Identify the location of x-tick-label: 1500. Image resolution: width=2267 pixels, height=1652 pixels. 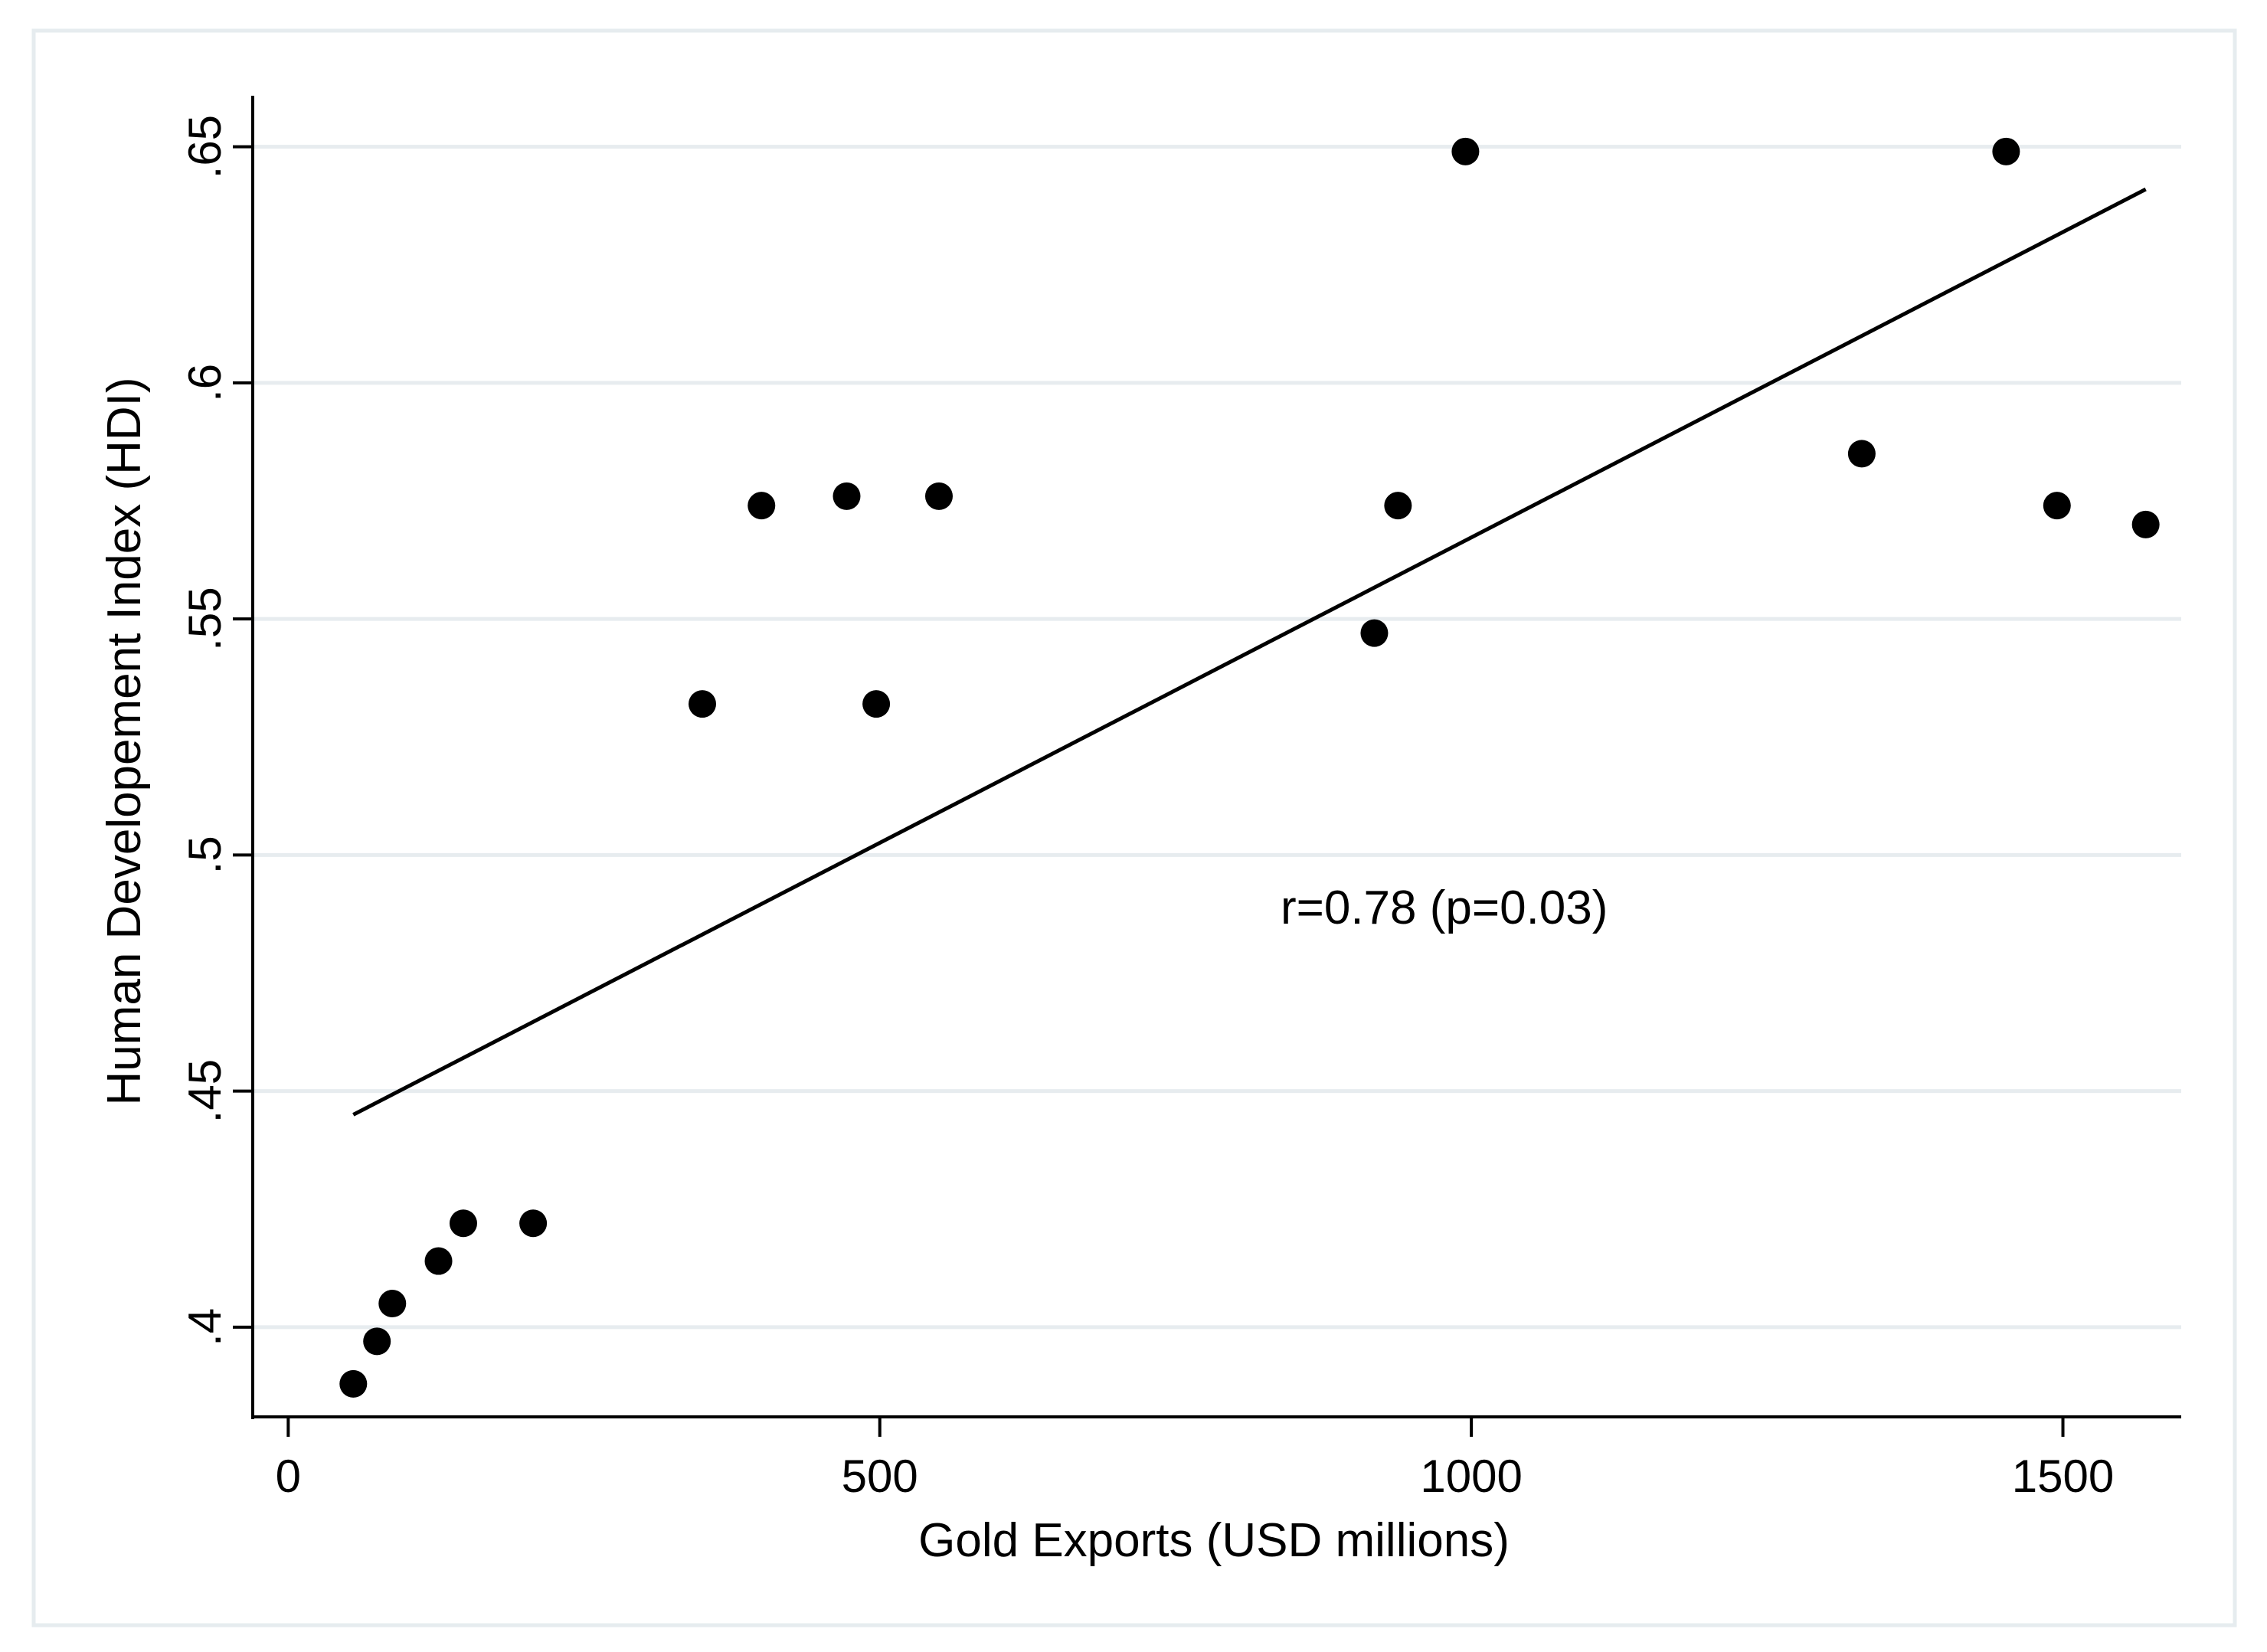
(2063, 1476).